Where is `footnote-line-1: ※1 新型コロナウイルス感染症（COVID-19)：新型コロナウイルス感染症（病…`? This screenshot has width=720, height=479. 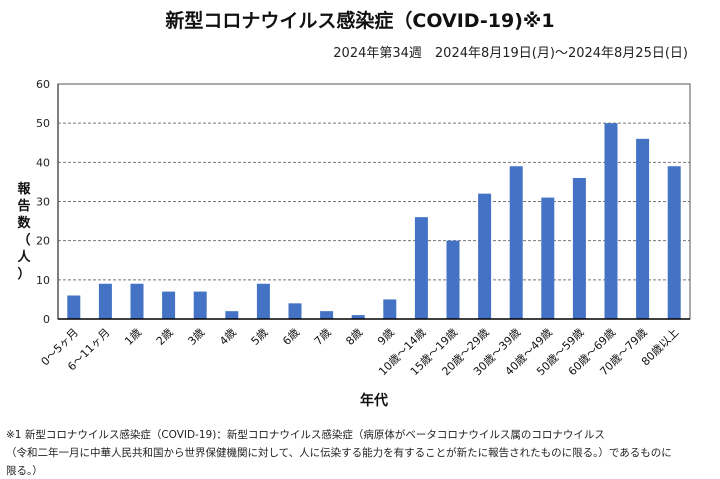 footnote-line-1: ※1 新型コロナウイルス感染症（COVID-19)：新型コロナウイルス感染症（病… is located at coordinates (305, 435).